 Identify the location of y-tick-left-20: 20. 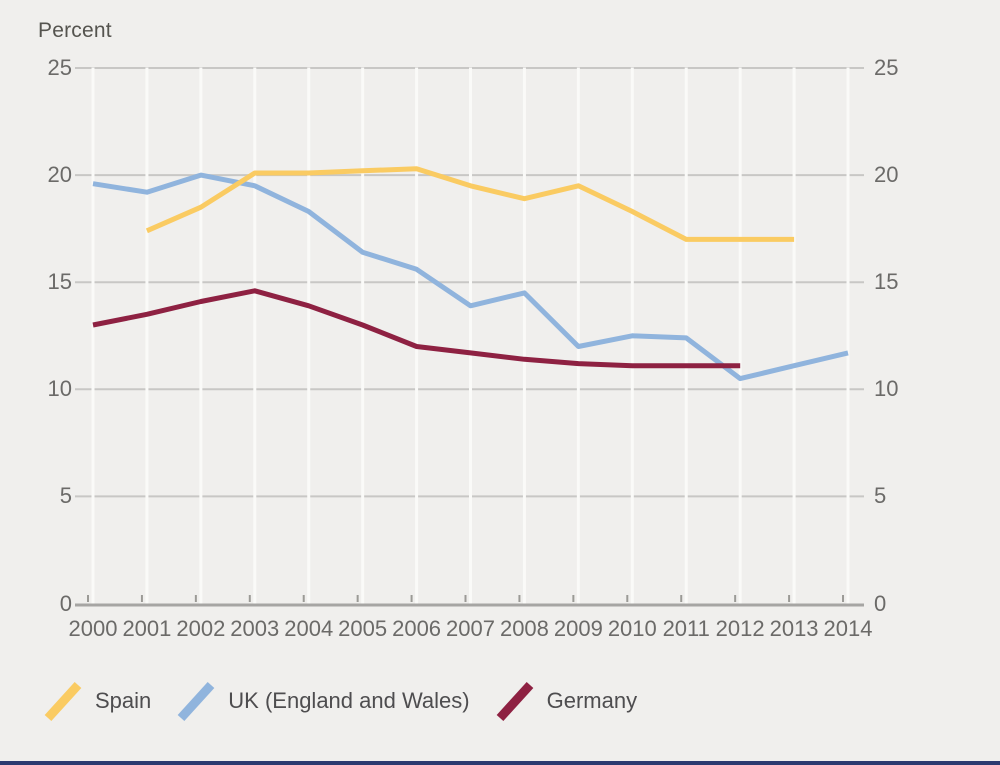
(59, 175).